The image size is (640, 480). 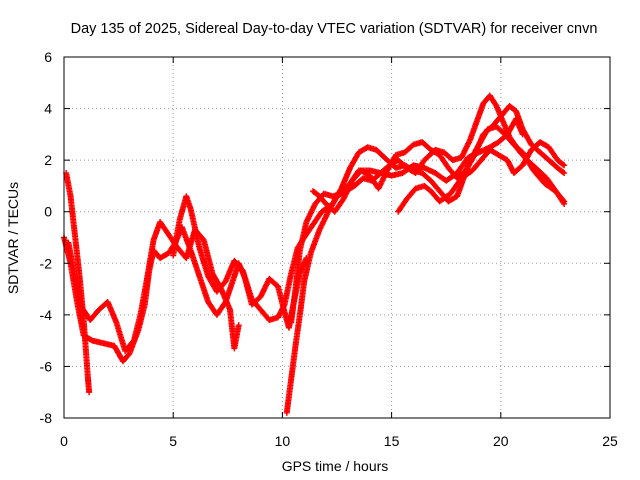 I want to click on y-tick-label: -6, so click(x=46, y=366).